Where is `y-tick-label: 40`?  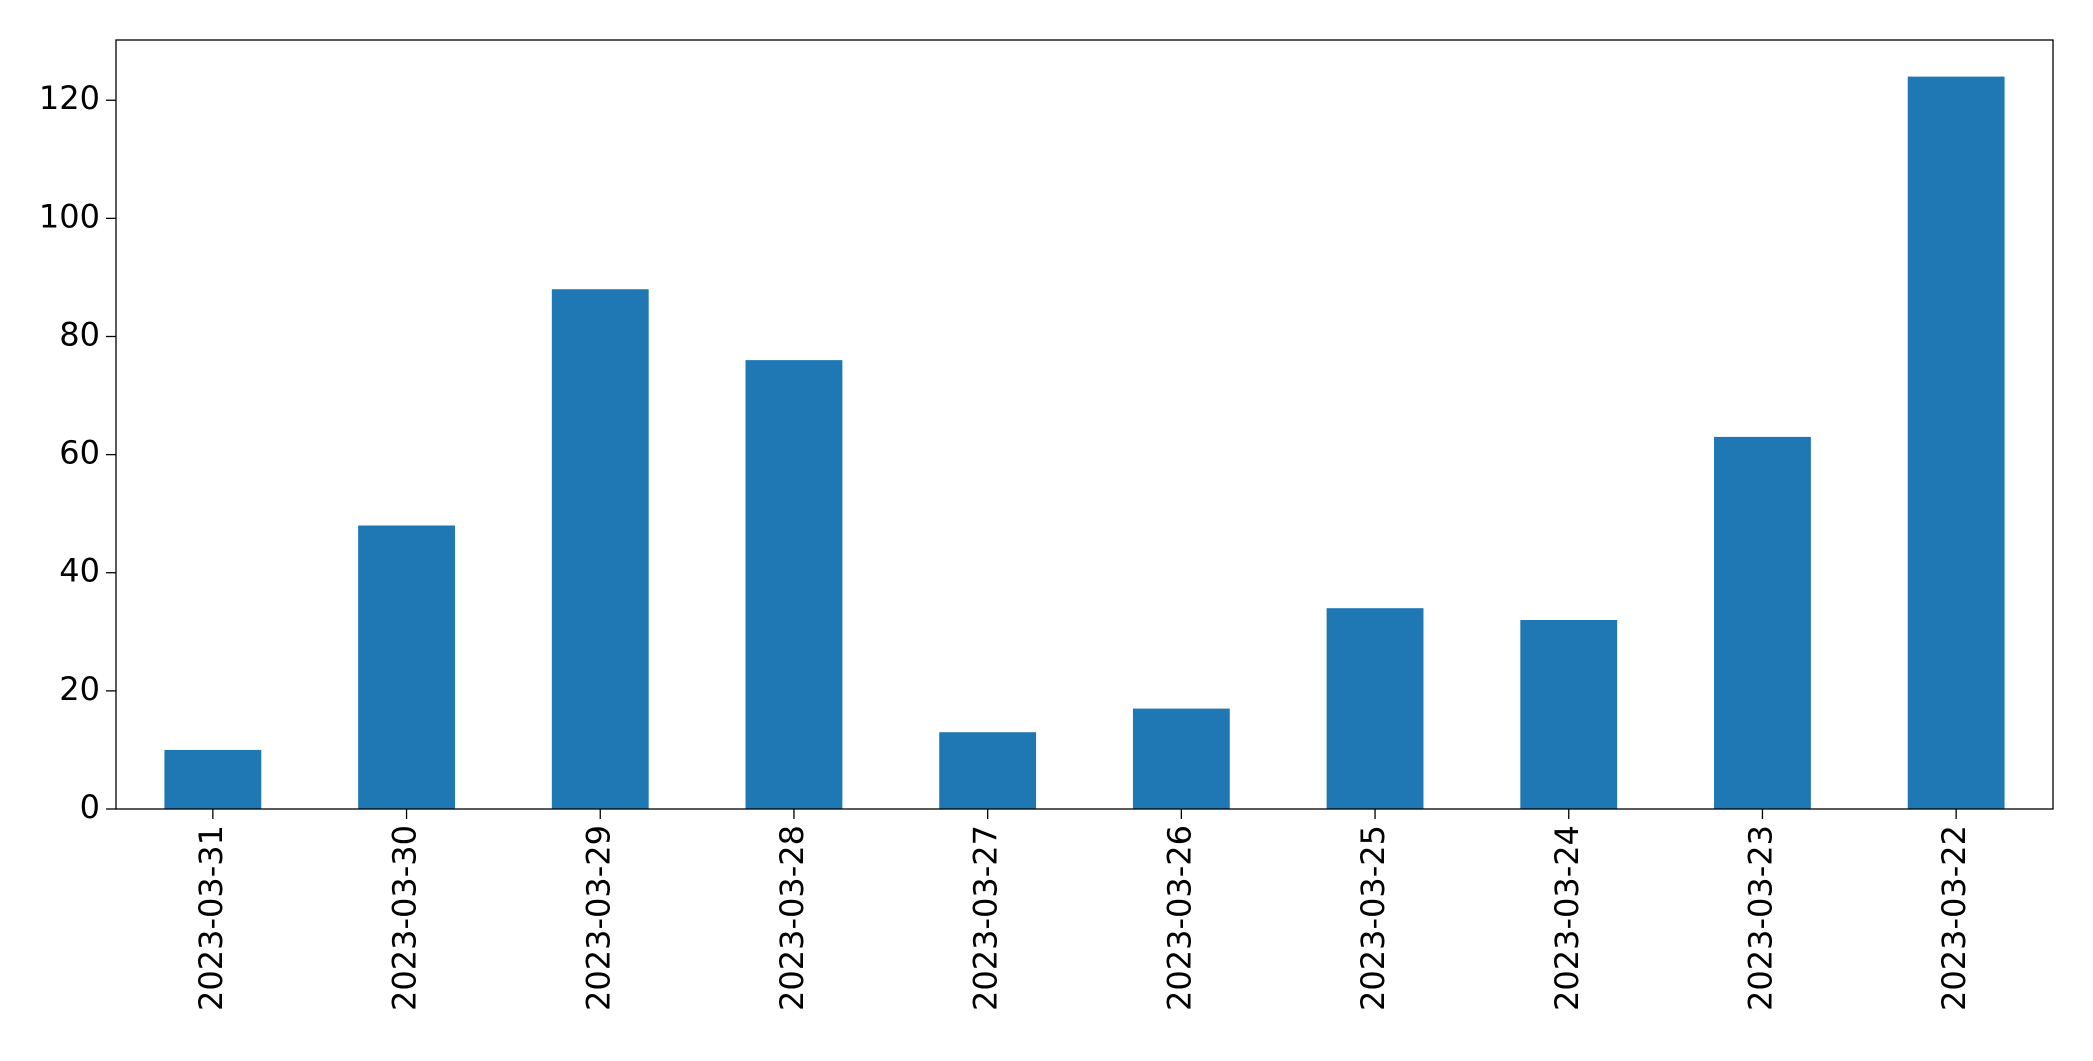
y-tick-label: 40 is located at coordinates (79, 571).